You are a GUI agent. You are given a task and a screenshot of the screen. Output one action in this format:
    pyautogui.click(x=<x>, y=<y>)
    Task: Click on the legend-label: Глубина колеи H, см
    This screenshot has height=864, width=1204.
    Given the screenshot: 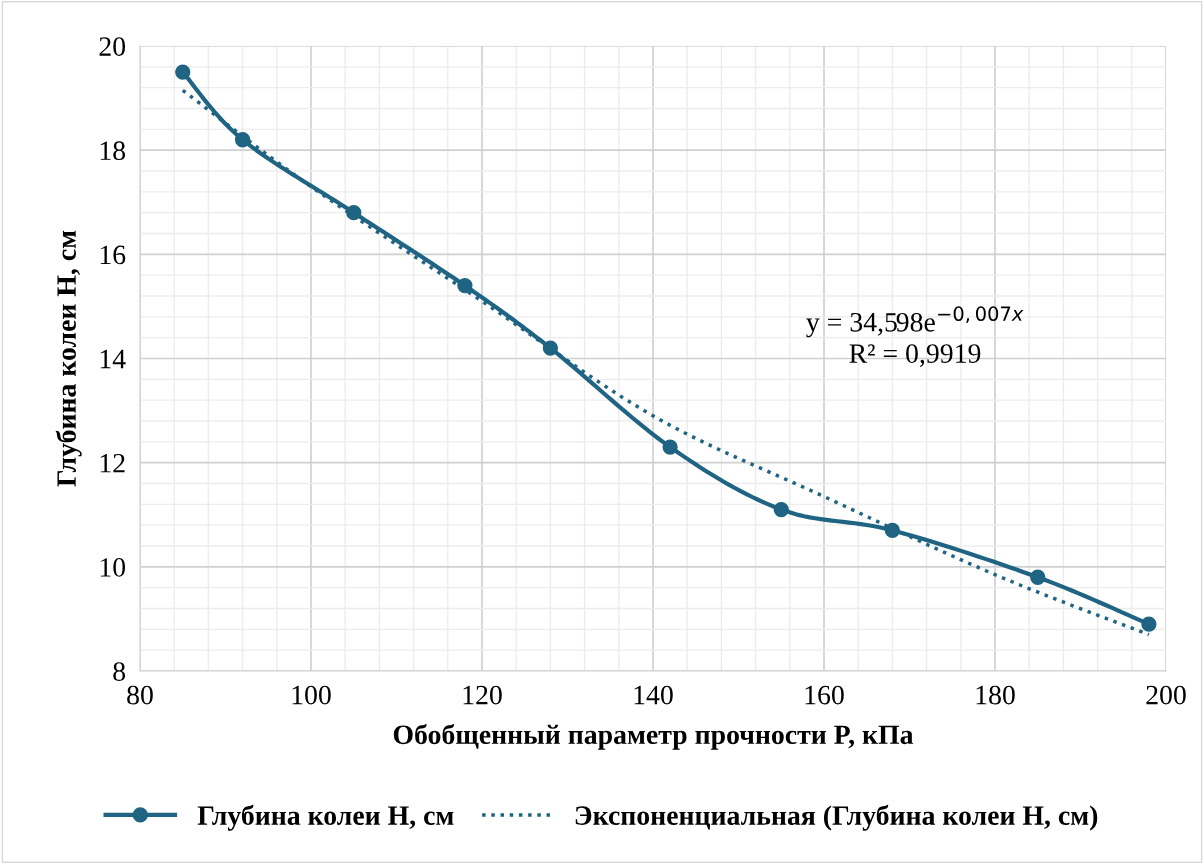 What is the action you would take?
    pyautogui.click(x=325, y=817)
    